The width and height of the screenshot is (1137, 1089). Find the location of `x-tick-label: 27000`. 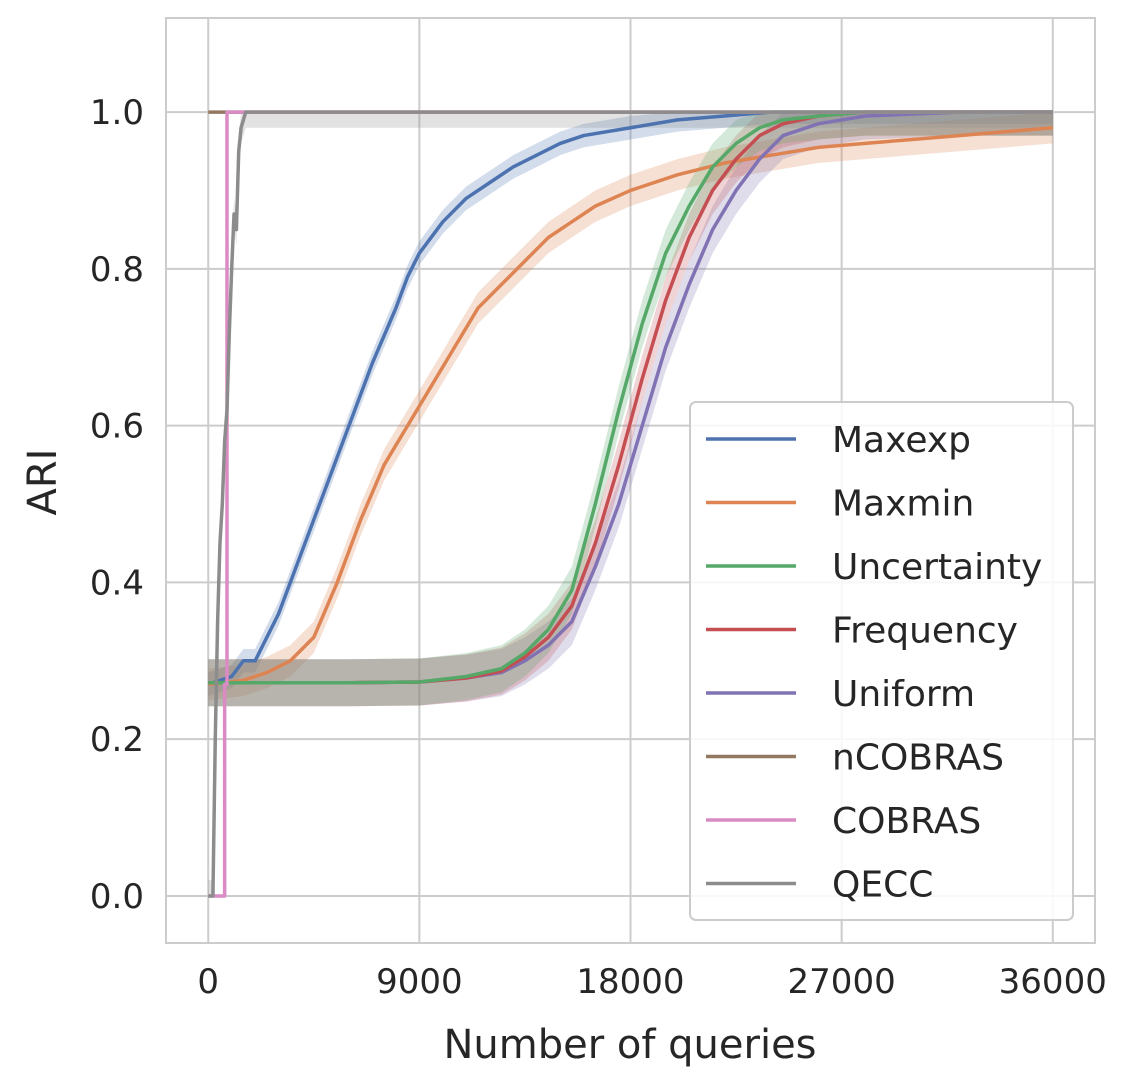

x-tick-label: 27000 is located at coordinates (842, 982).